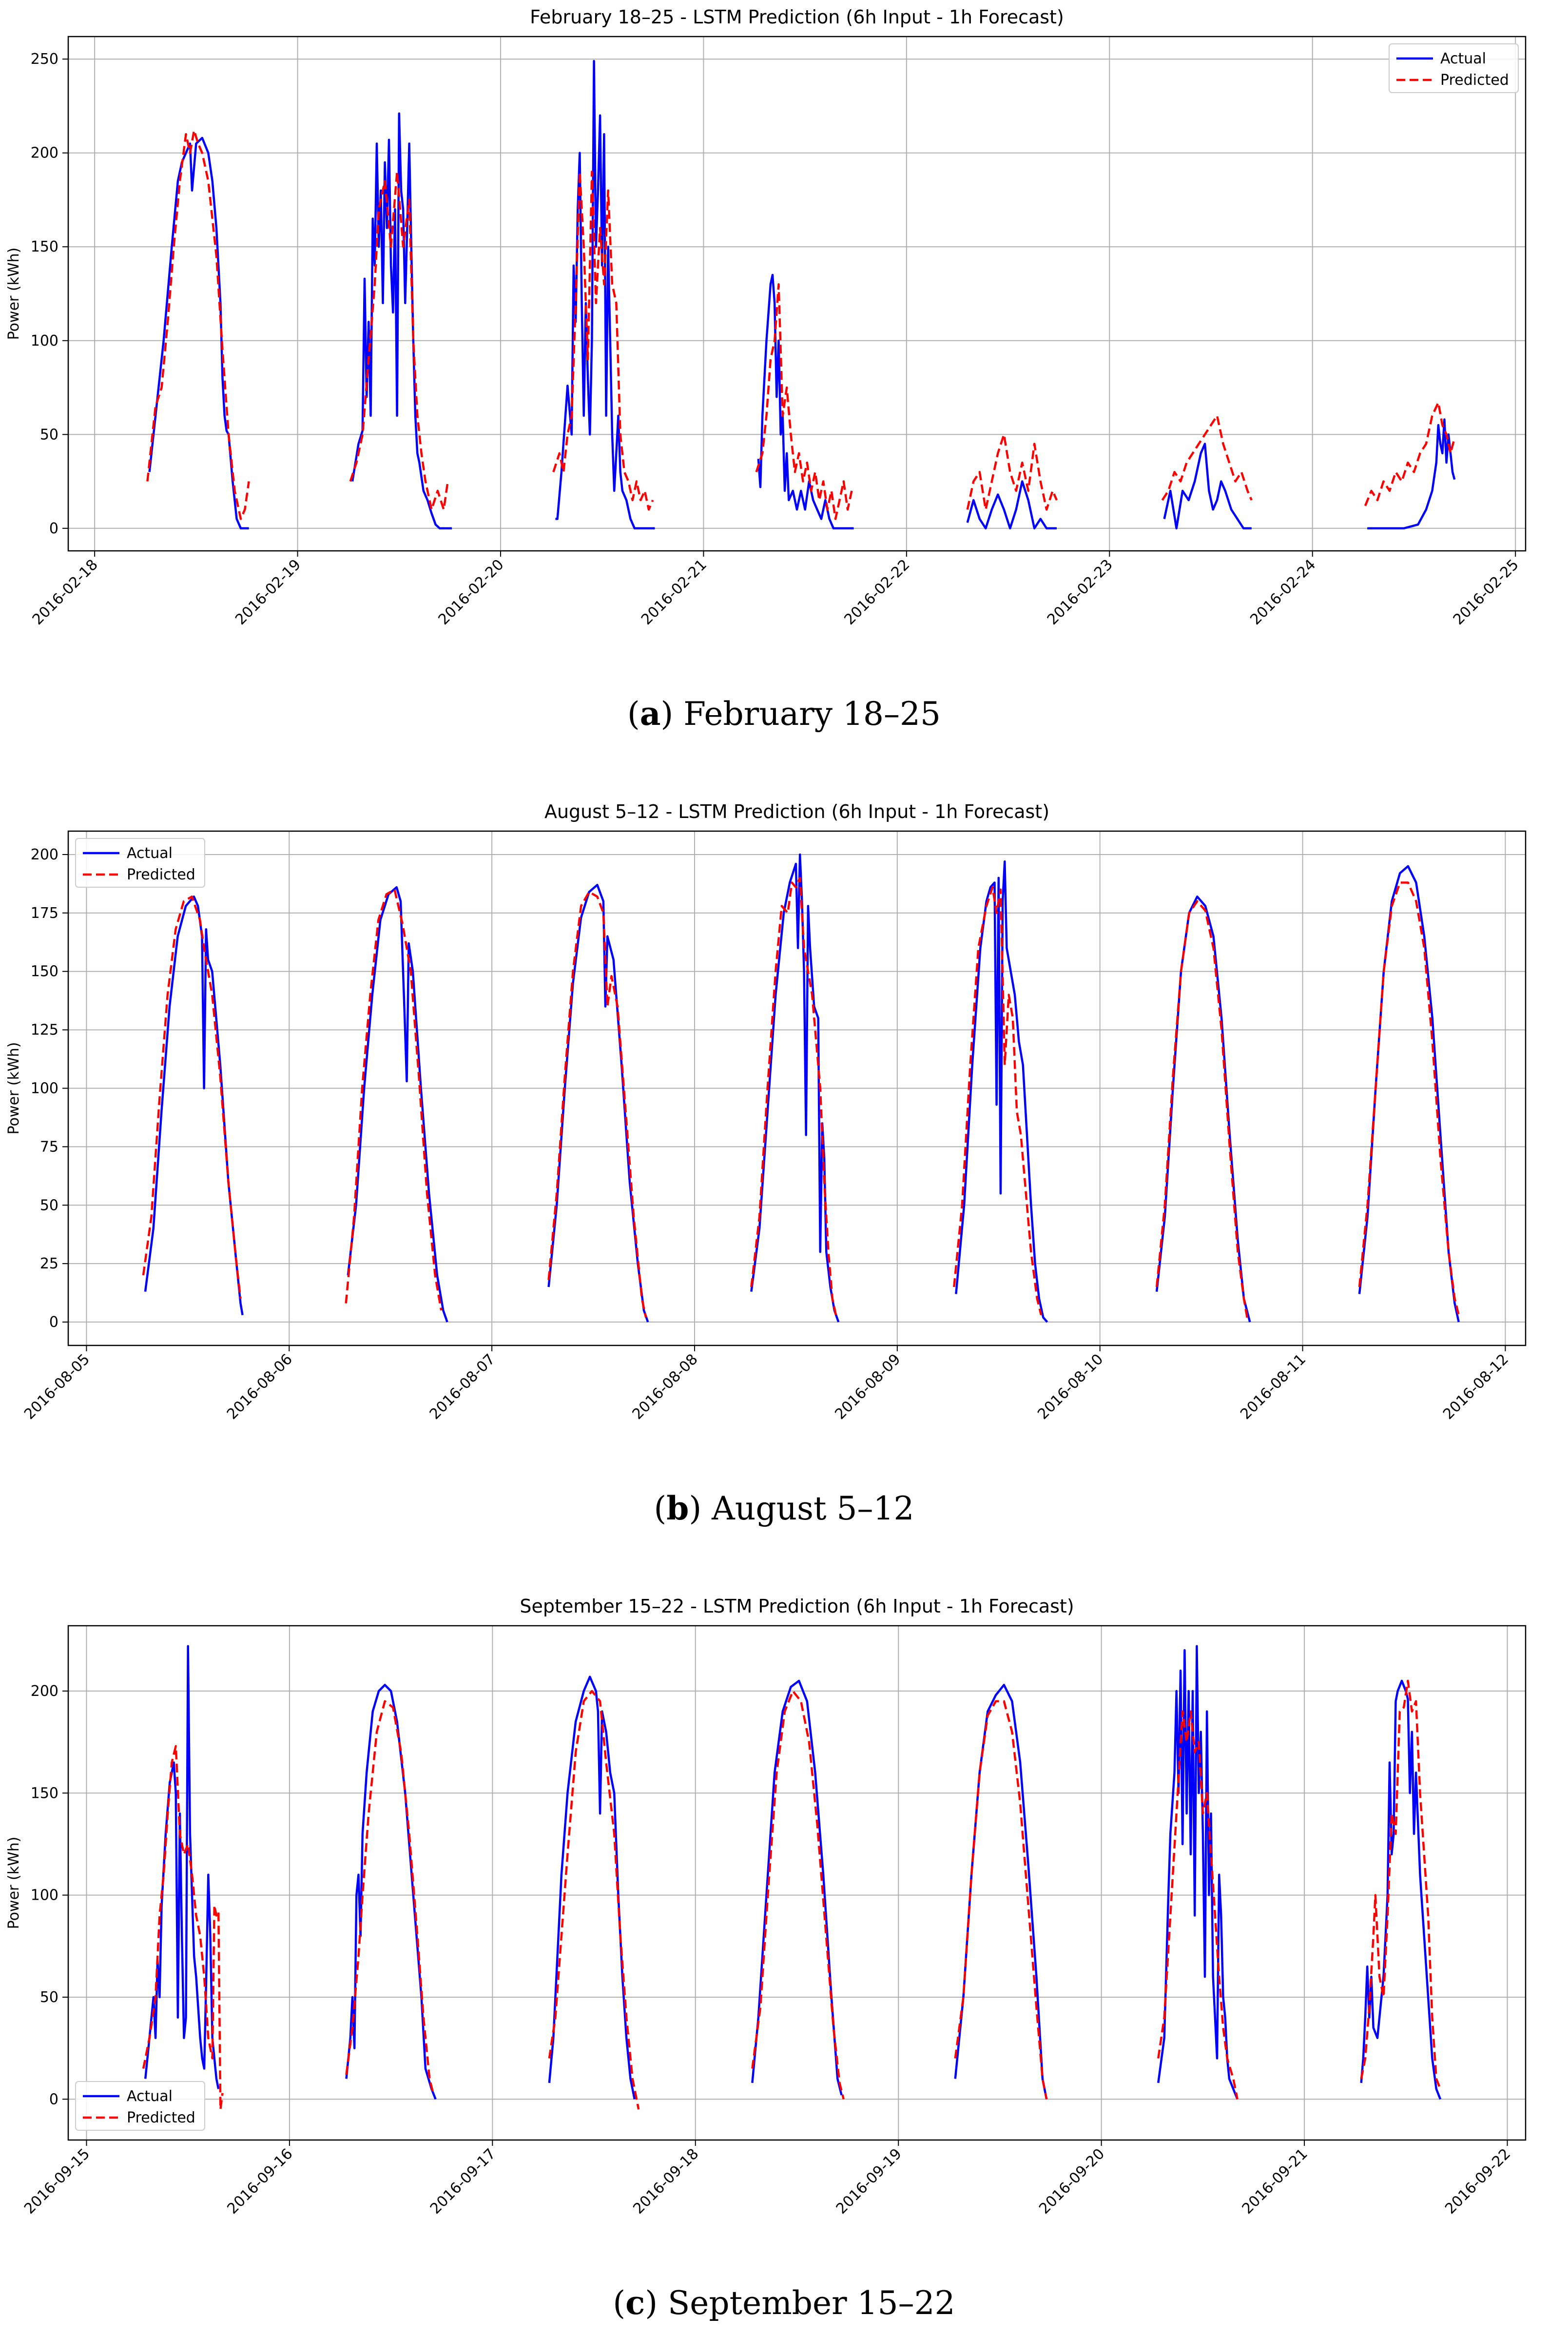 This screenshot has width=1568, height=2335. Describe the element at coordinates (1070, 1387) in the screenshot. I see `x-tick-label: 2016-08-10` at that location.